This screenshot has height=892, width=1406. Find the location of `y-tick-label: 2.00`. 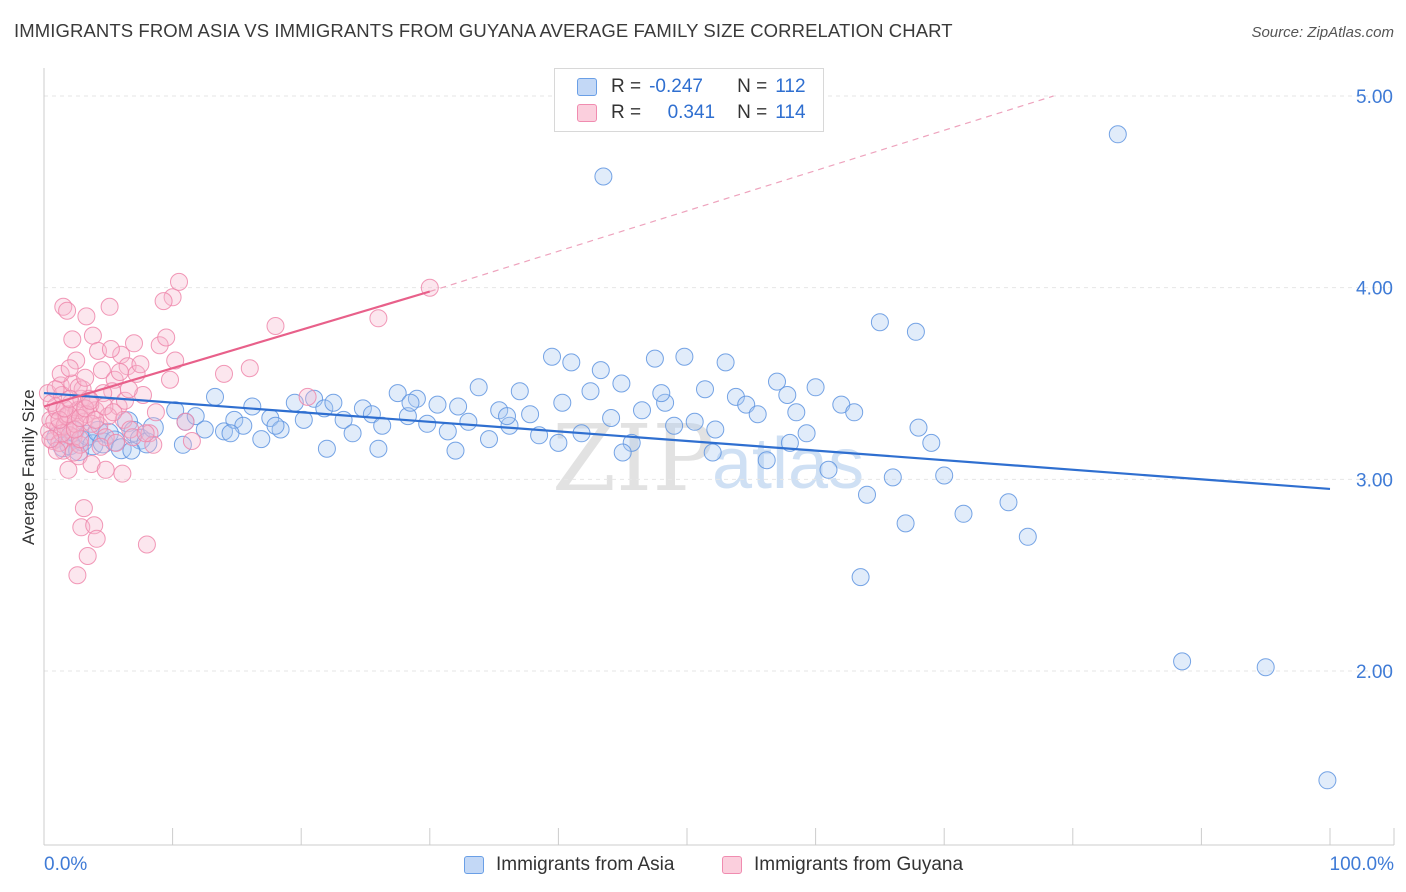

y-tick-label: 2.00 is located at coordinates (1374, 672).